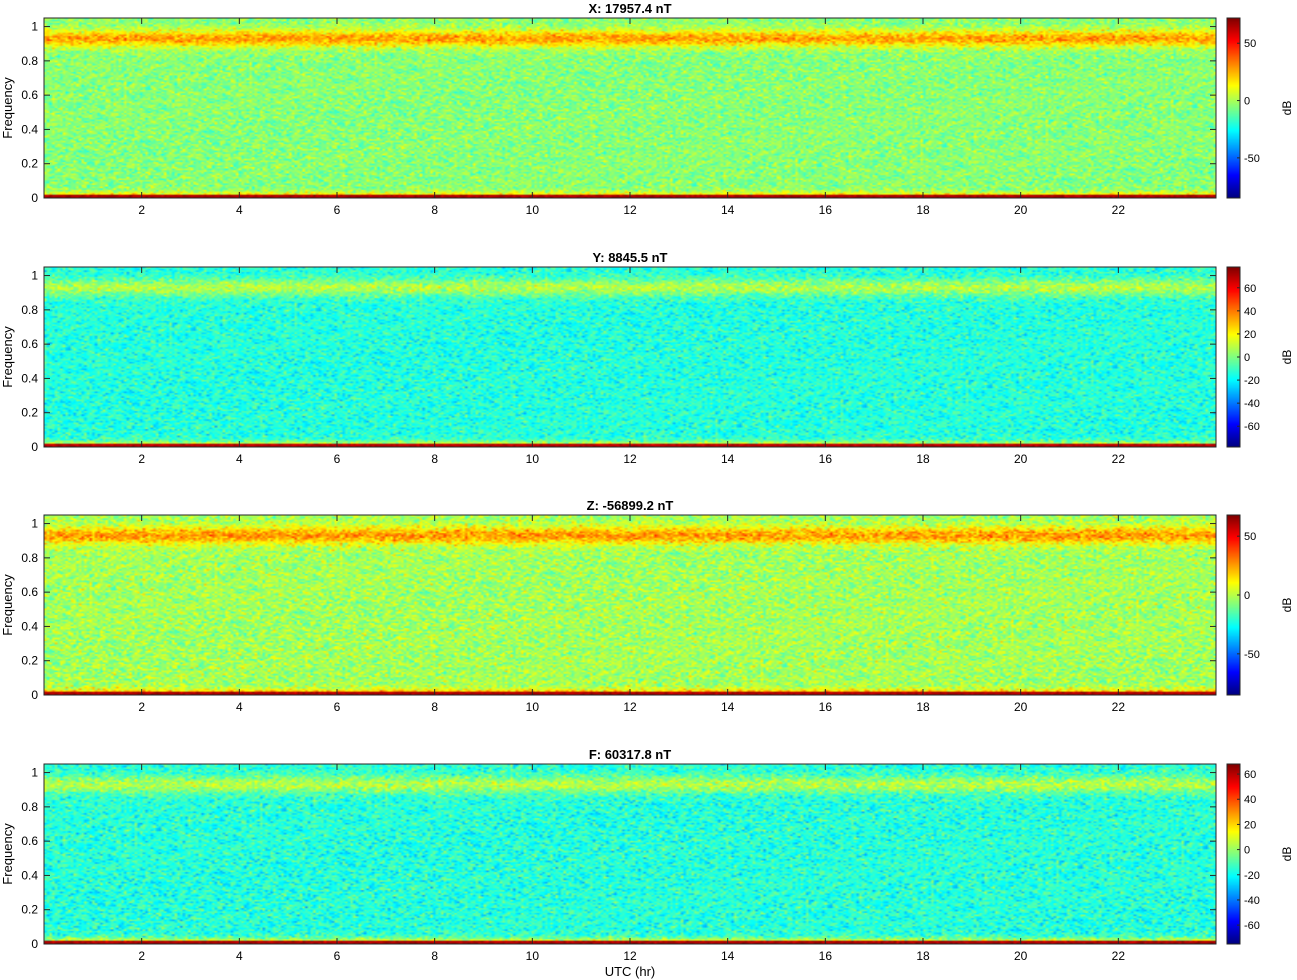  I want to click on x-tick-label: 16, so click(826, 707).